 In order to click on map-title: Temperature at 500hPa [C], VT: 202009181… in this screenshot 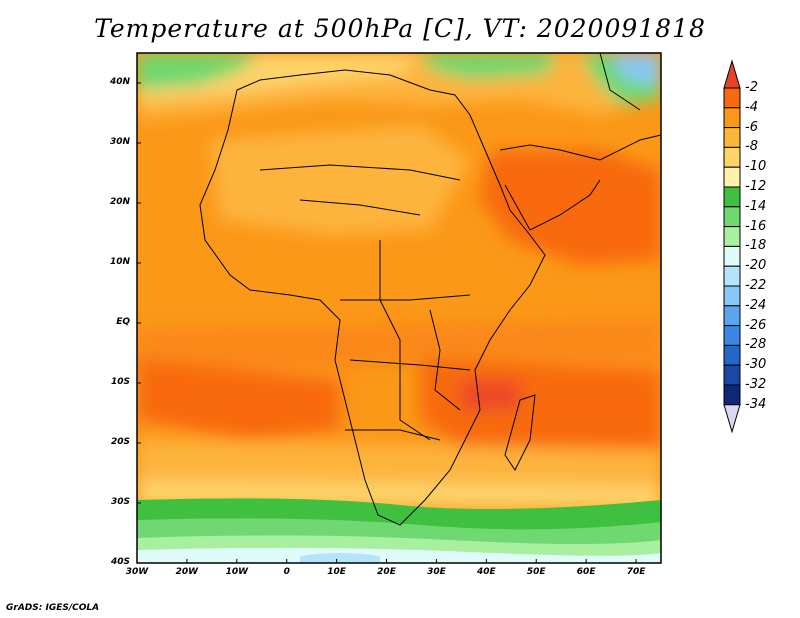, I will do `click(400, 28)`.